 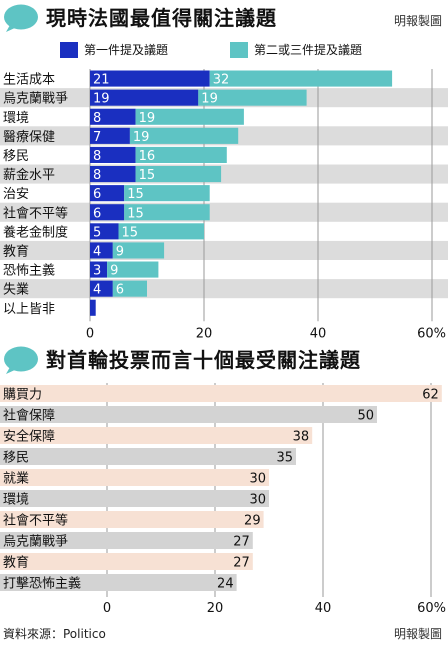 I want to click on category-label: 就業, so click(x=16, y=479).